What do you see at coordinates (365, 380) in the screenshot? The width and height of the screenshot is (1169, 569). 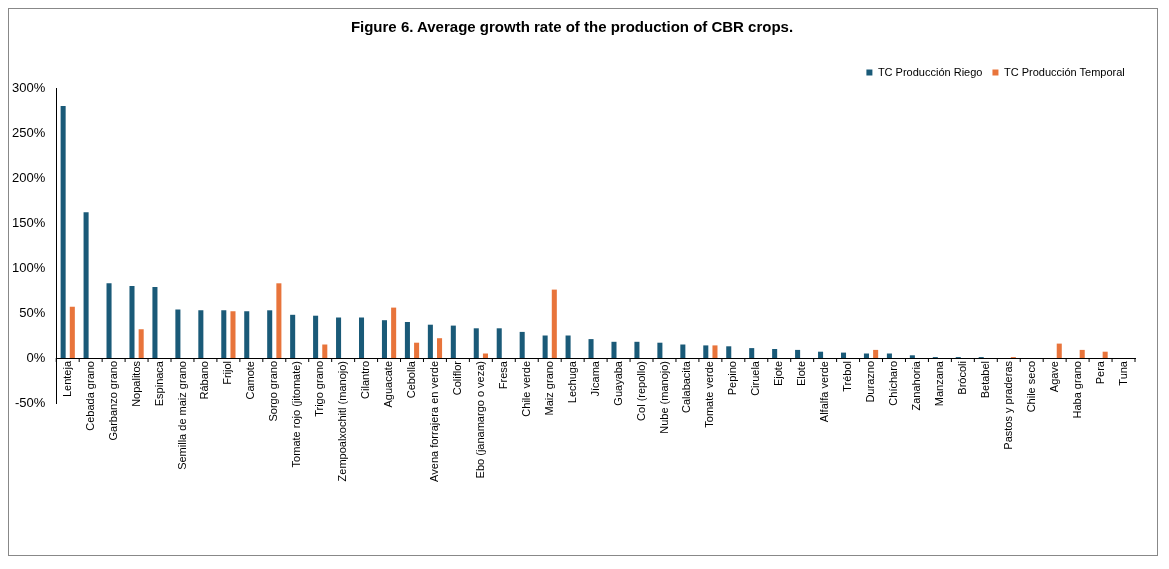 I see `x-tick-label: Cilantro` at bounding box center [365, 380].